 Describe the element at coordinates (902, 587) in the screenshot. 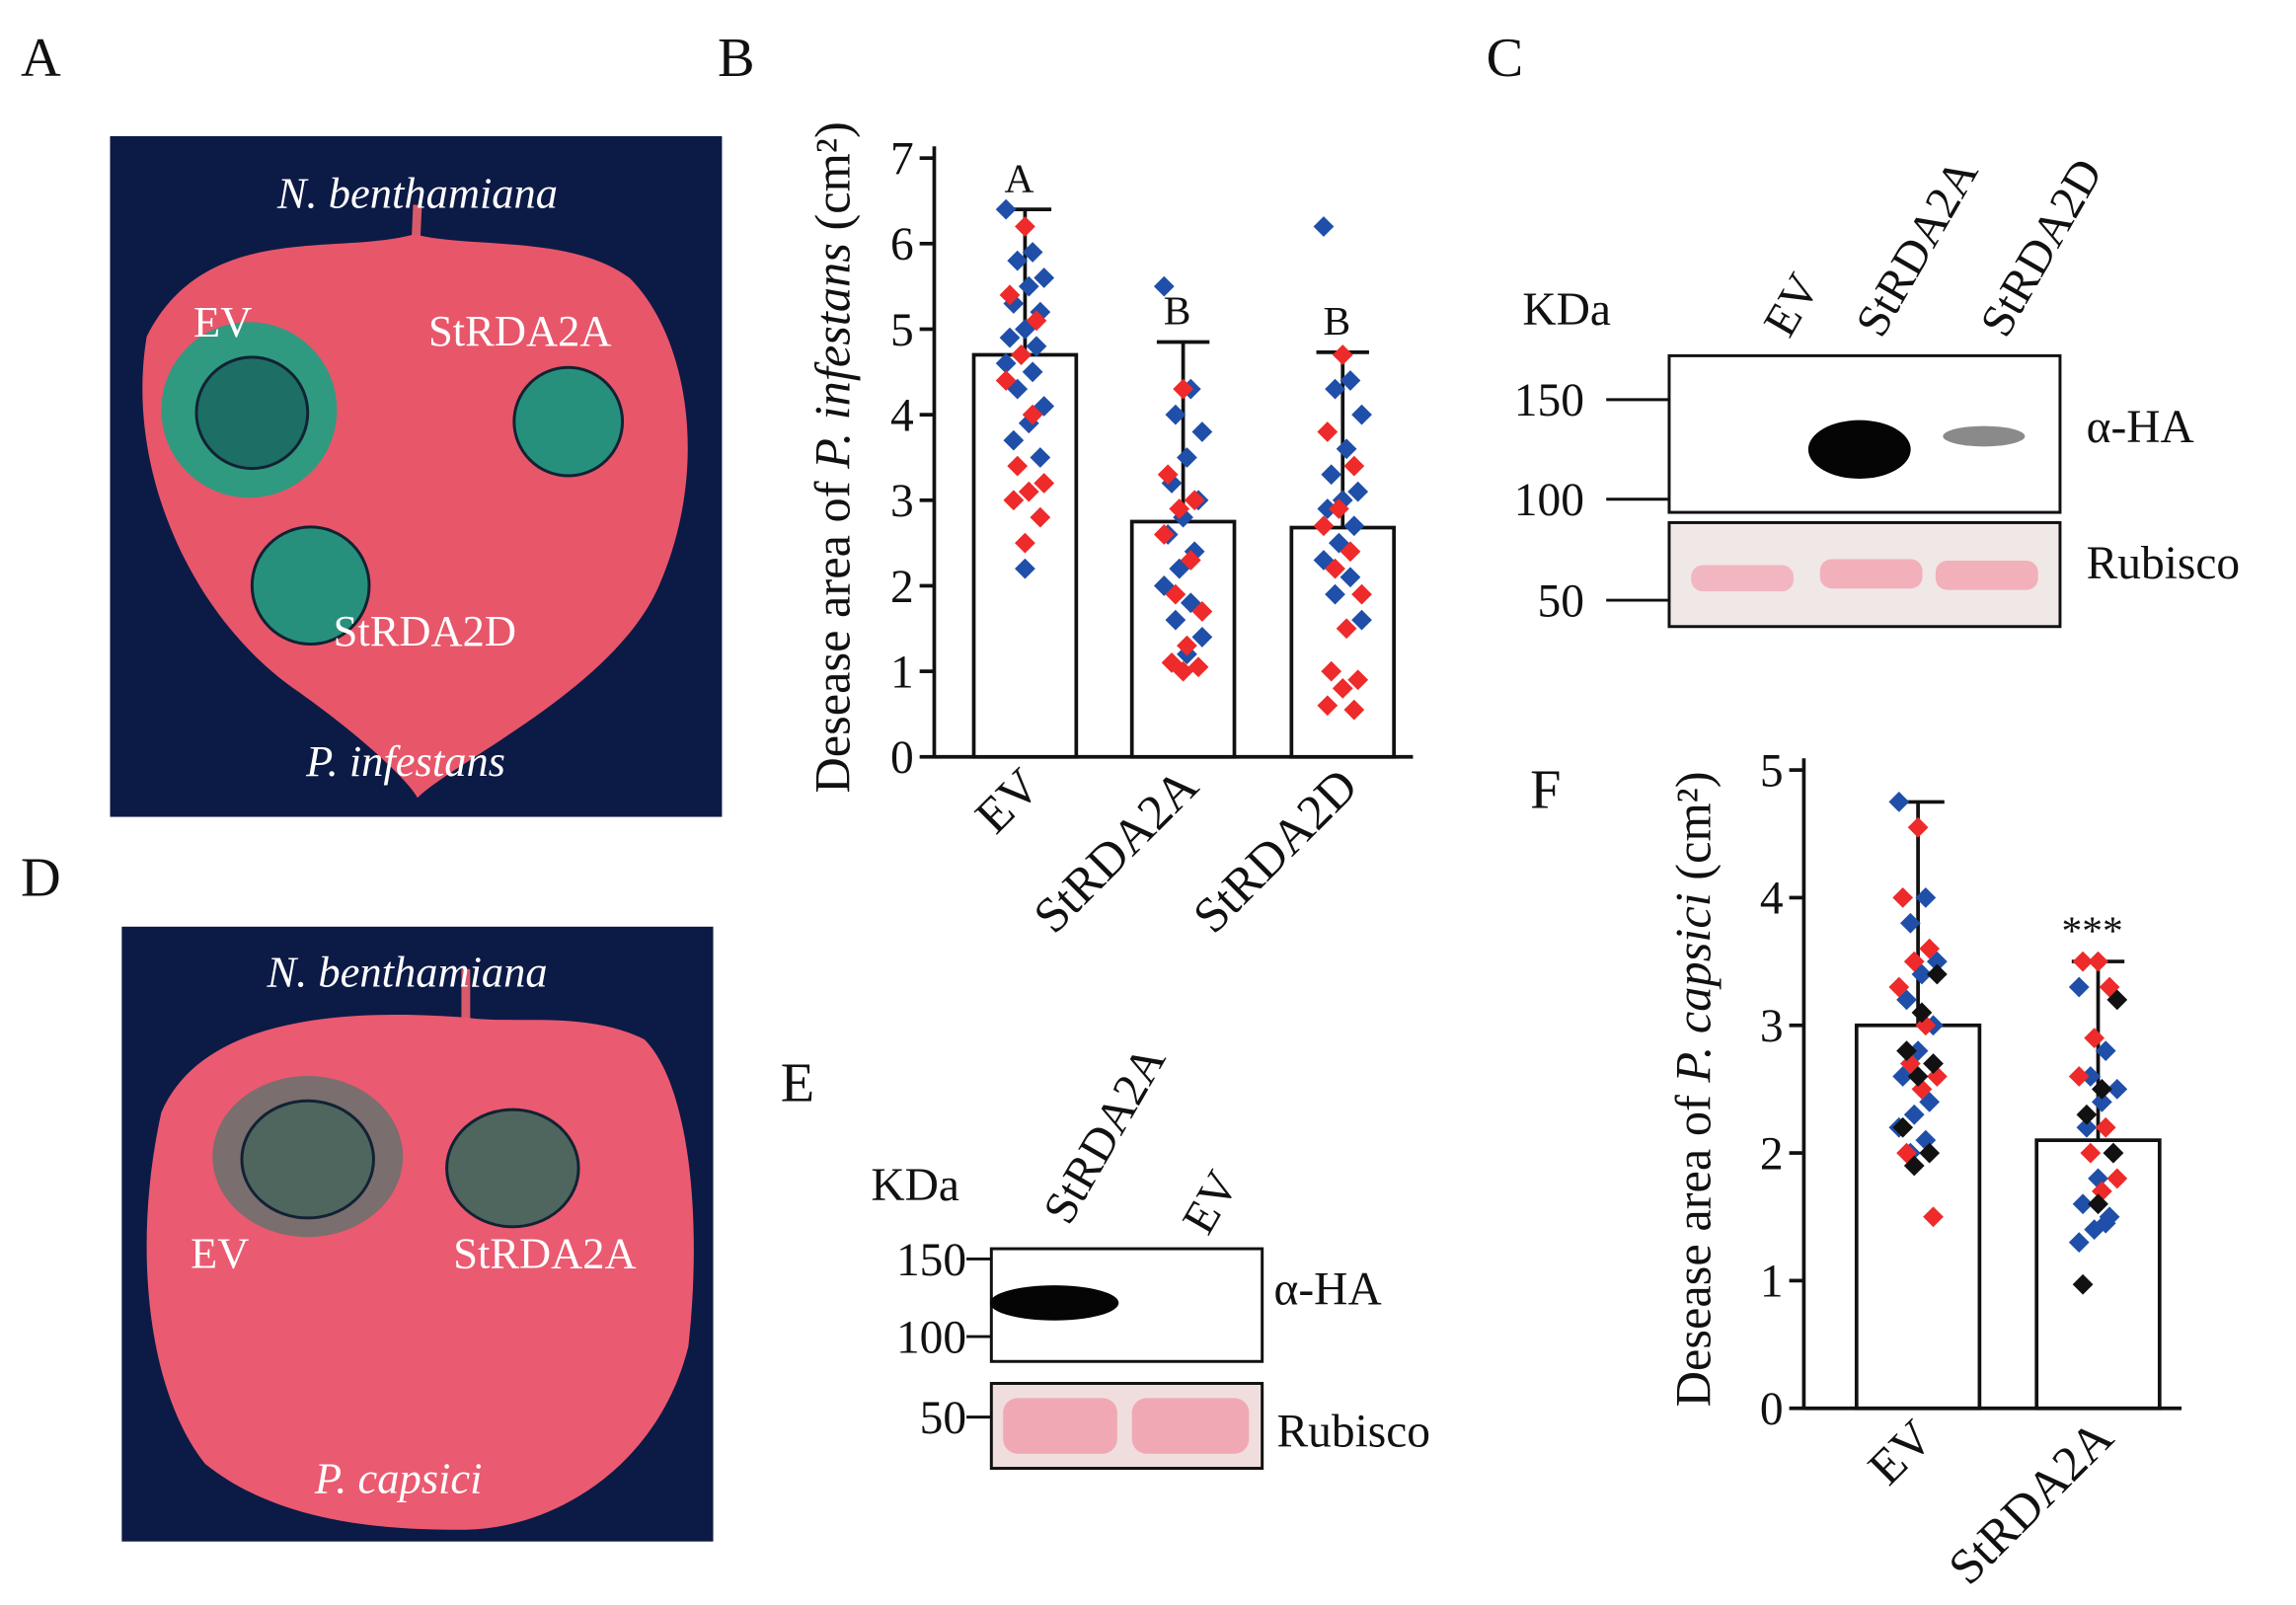

I see `y-tick-label: 2` at that location.